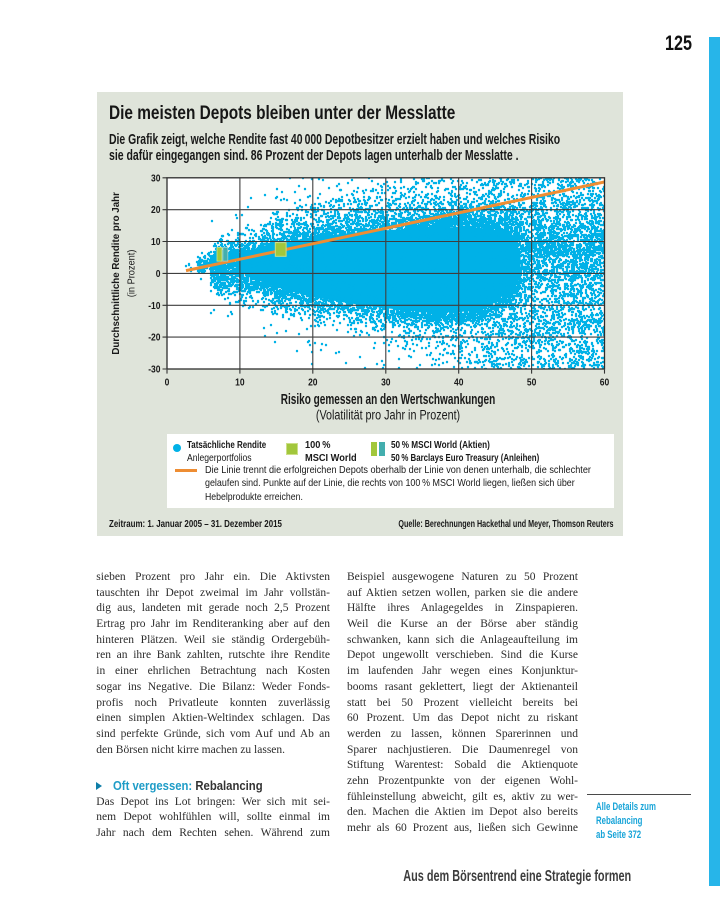 This screenshot has width=720, height=923. What do you see at coordinates (531, 382) in the screenshot?
I see `svg-text: 50` at bounding box center [531, 382].